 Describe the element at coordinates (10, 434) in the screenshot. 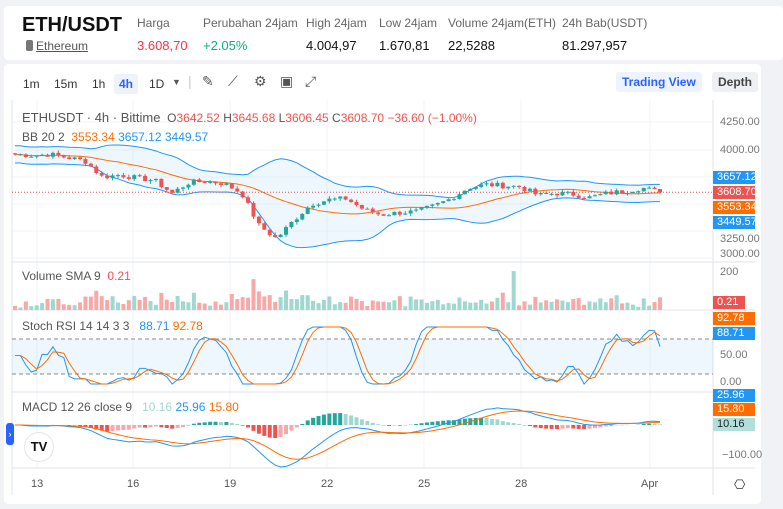

I see `expand-sidebar-button: ›` at that location.